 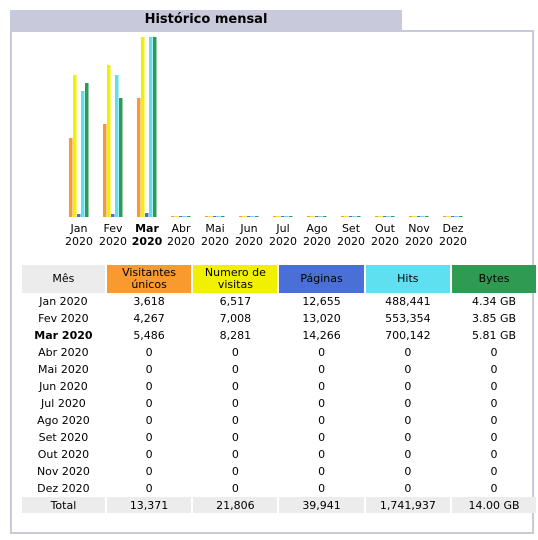 What do you see at coordinates (214, 228) in the screenshot?
I see `x-tick-month: Mai` at bounding box center [214, 228].